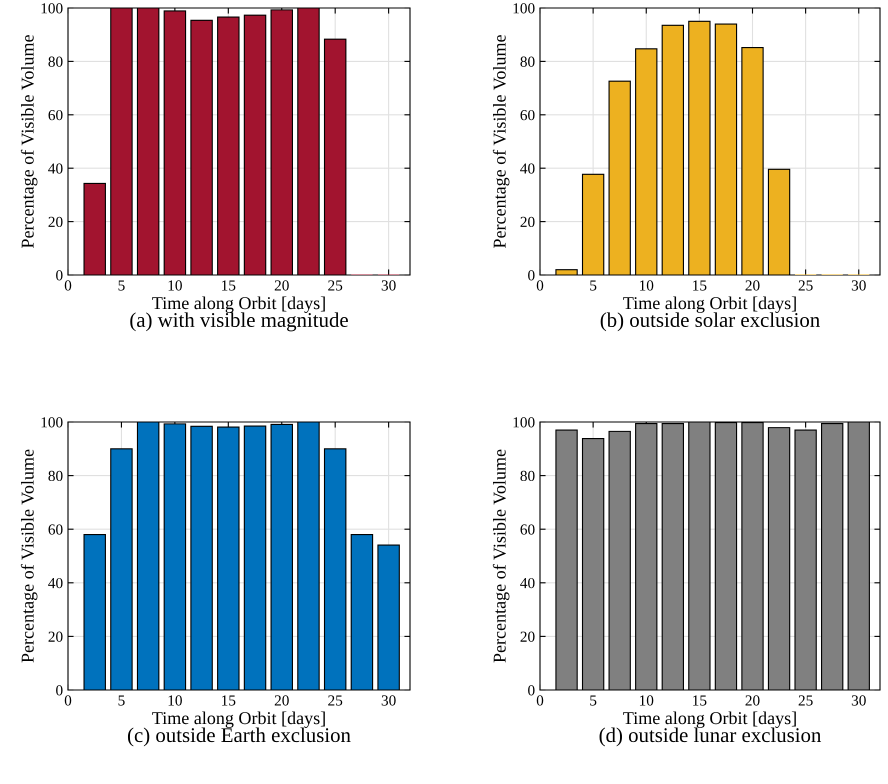 This screenshot has width=888, height=784. What do you see at coordinates (239, 737) in the screenshot?
I see `text: (c) outside Earth exclusion` at bounding box center [239, 737].